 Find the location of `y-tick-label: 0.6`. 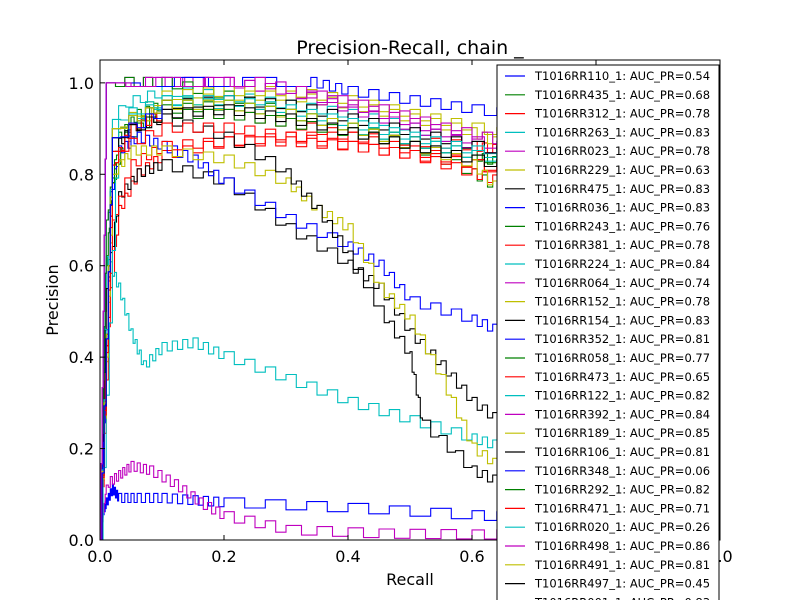

y-tick-label: 0.6 is located at coordinates (81, 266).